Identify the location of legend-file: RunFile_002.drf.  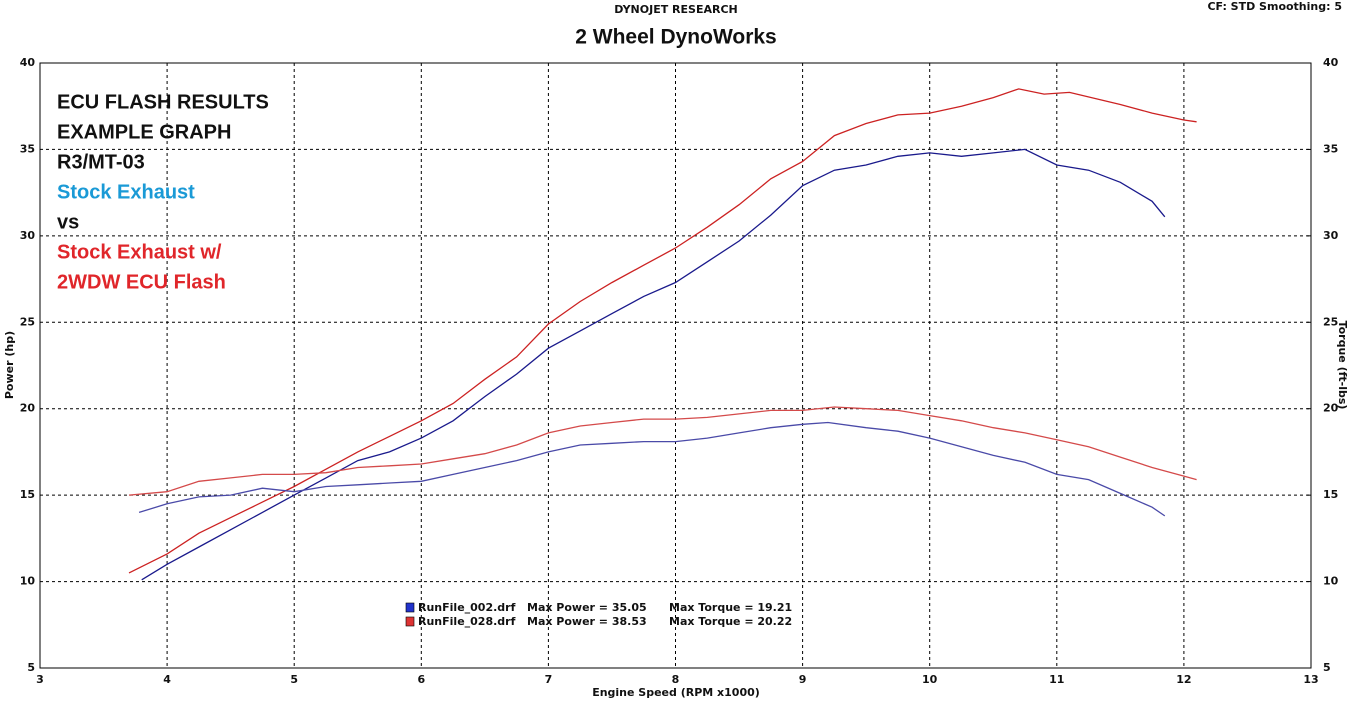
(467, 607).